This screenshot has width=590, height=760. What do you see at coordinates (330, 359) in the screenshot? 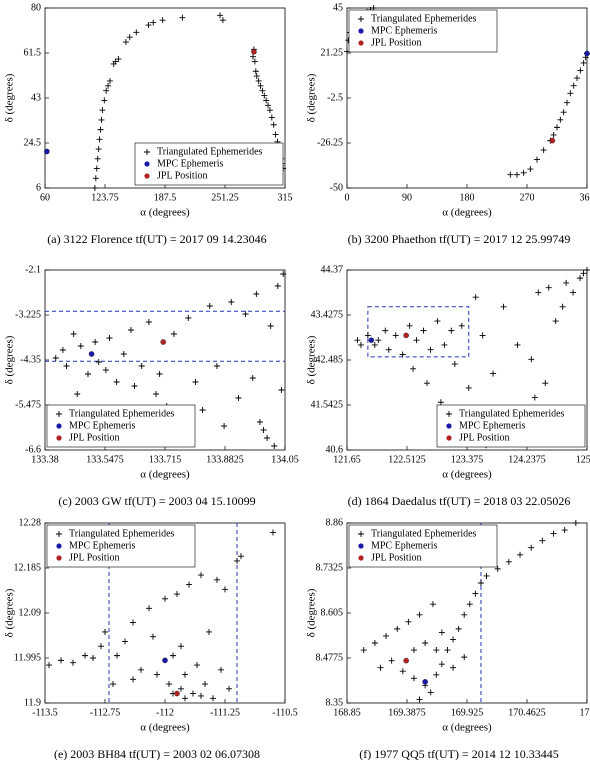
I see `y-tick-label: 42.485` at bounding box center [330, 359].